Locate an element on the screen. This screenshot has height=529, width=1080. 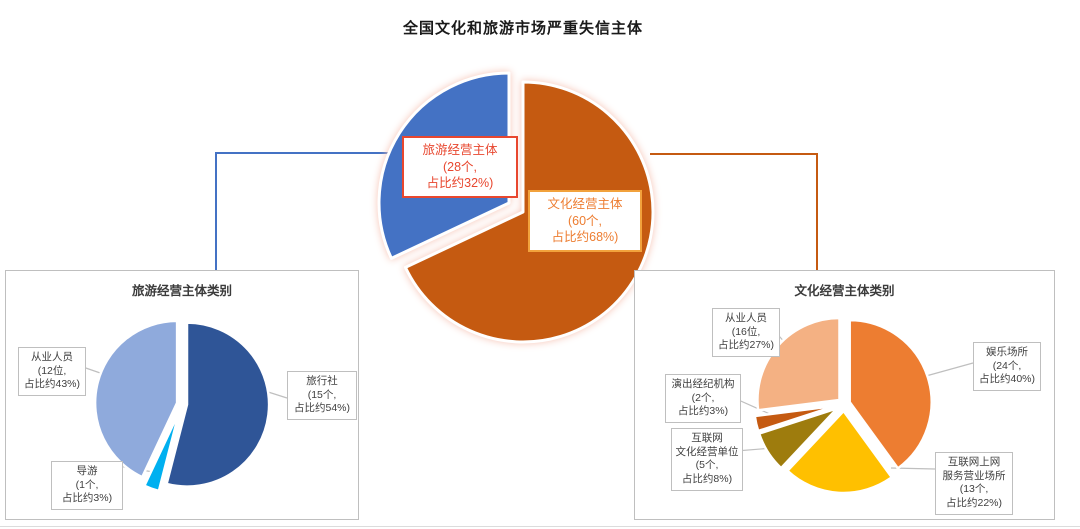
label-internet-cafe: 互联网上网 服务营业场所 (13个, 占比约22%) is located at coordinates (974, 483).